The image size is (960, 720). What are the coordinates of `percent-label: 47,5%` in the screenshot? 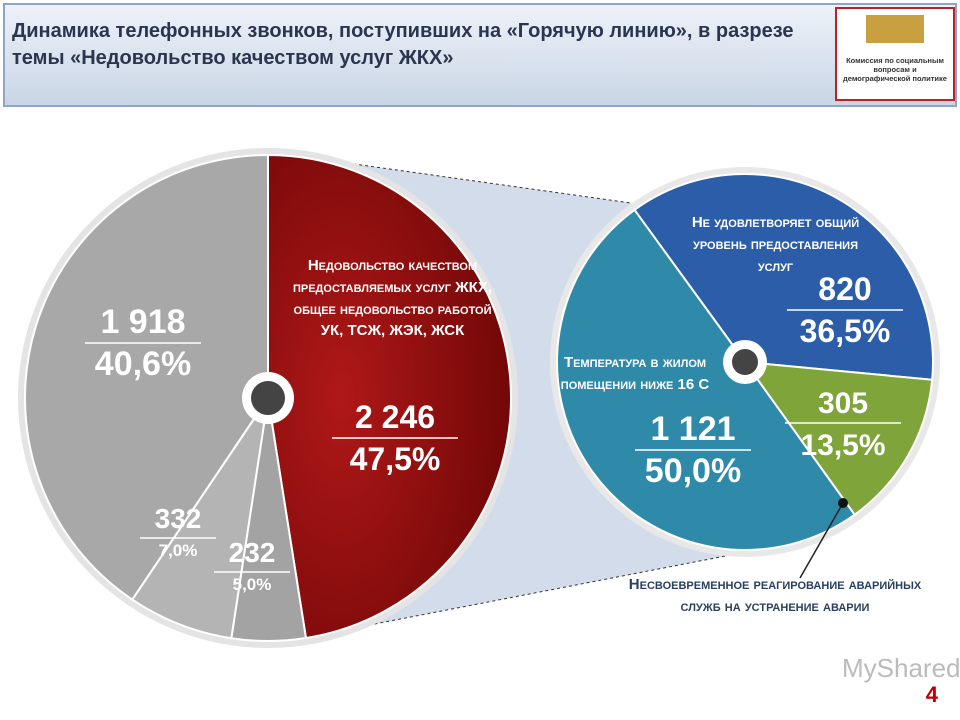 It's located at (395, 459).